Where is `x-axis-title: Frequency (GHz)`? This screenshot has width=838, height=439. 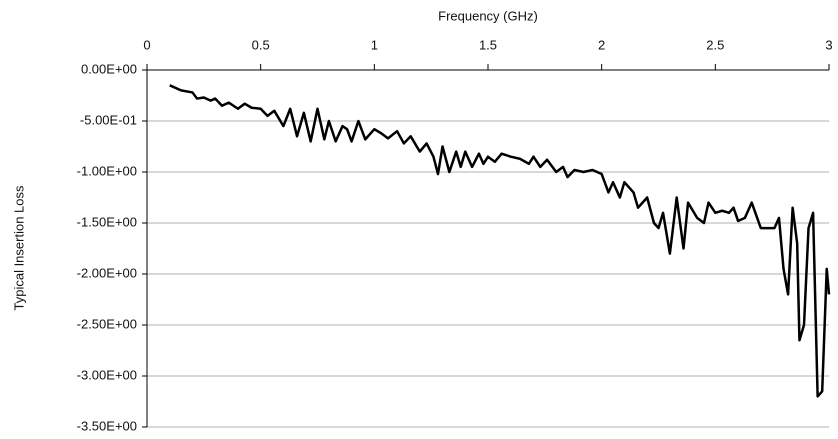
x-axis-title: Frequency (GHz) is located at coordinates (488, 15).